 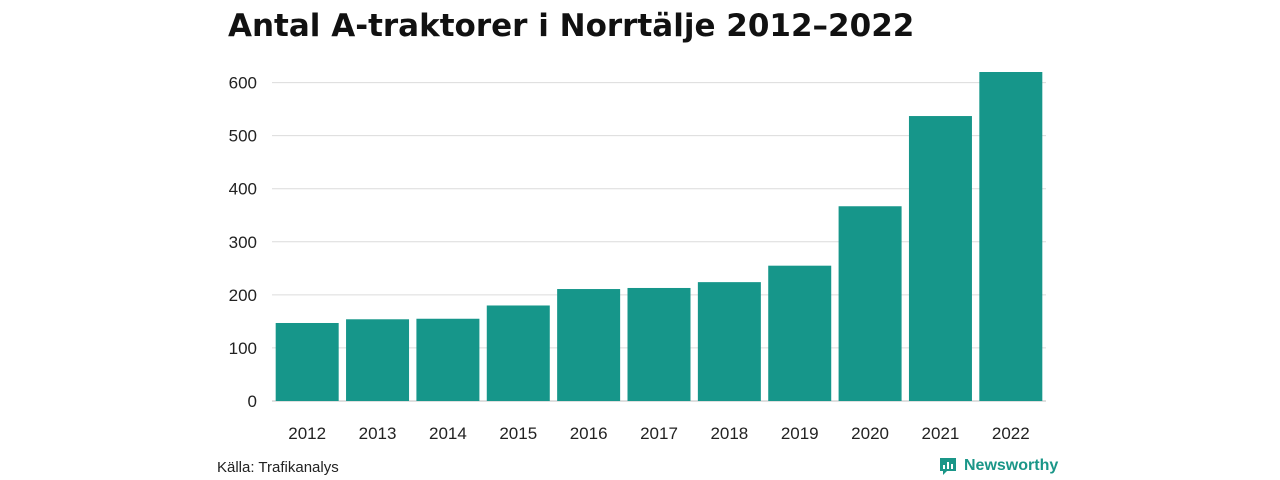 I want to click on bar-2013, so click(x=378, y=360).